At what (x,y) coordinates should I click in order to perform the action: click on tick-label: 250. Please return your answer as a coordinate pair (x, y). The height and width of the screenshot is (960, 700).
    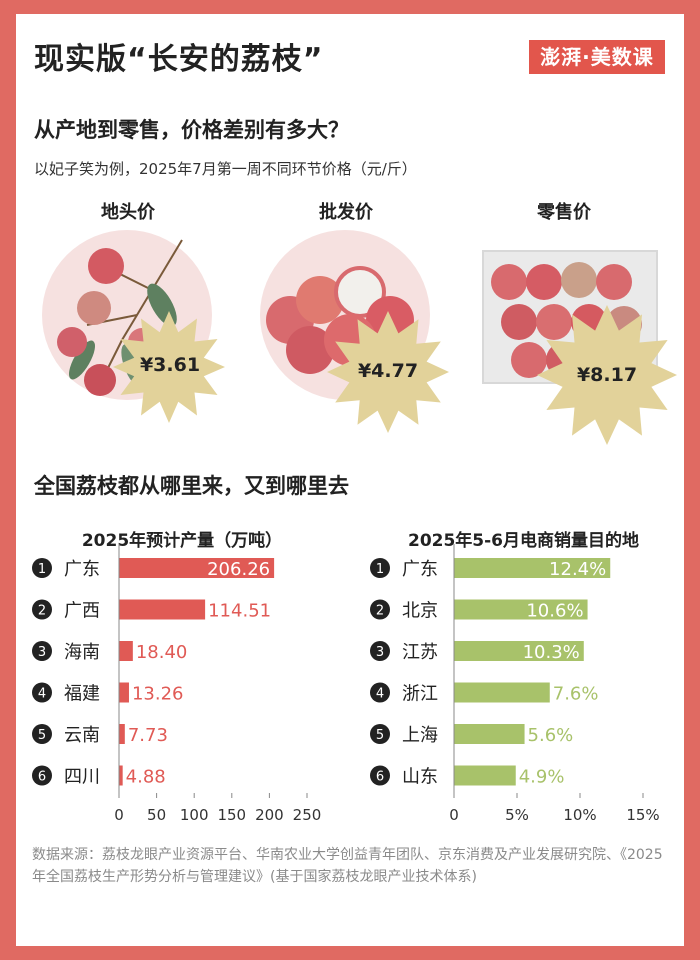
    Looking at the image, I should click on (307, 815).